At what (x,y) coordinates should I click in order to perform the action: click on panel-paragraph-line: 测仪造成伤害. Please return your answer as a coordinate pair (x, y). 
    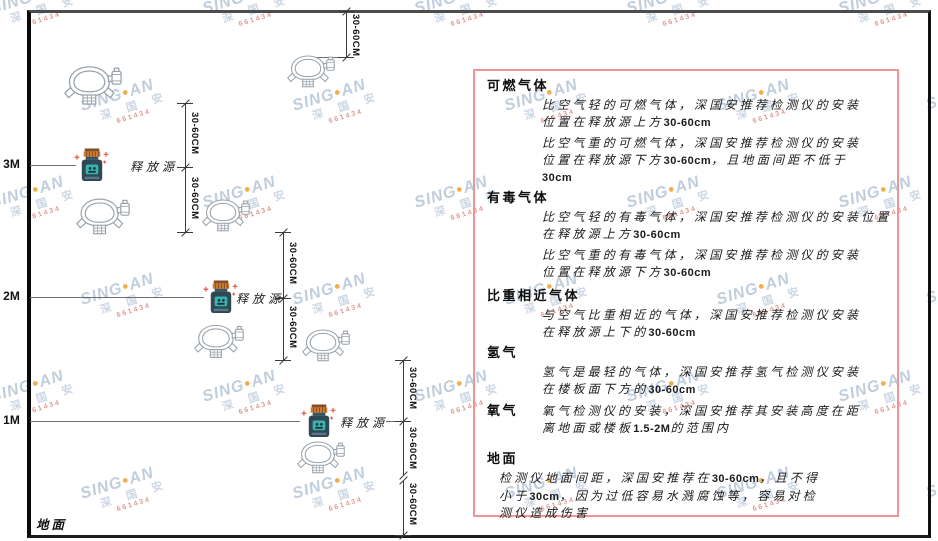
    Looking at the image, I should click on (545, 513).